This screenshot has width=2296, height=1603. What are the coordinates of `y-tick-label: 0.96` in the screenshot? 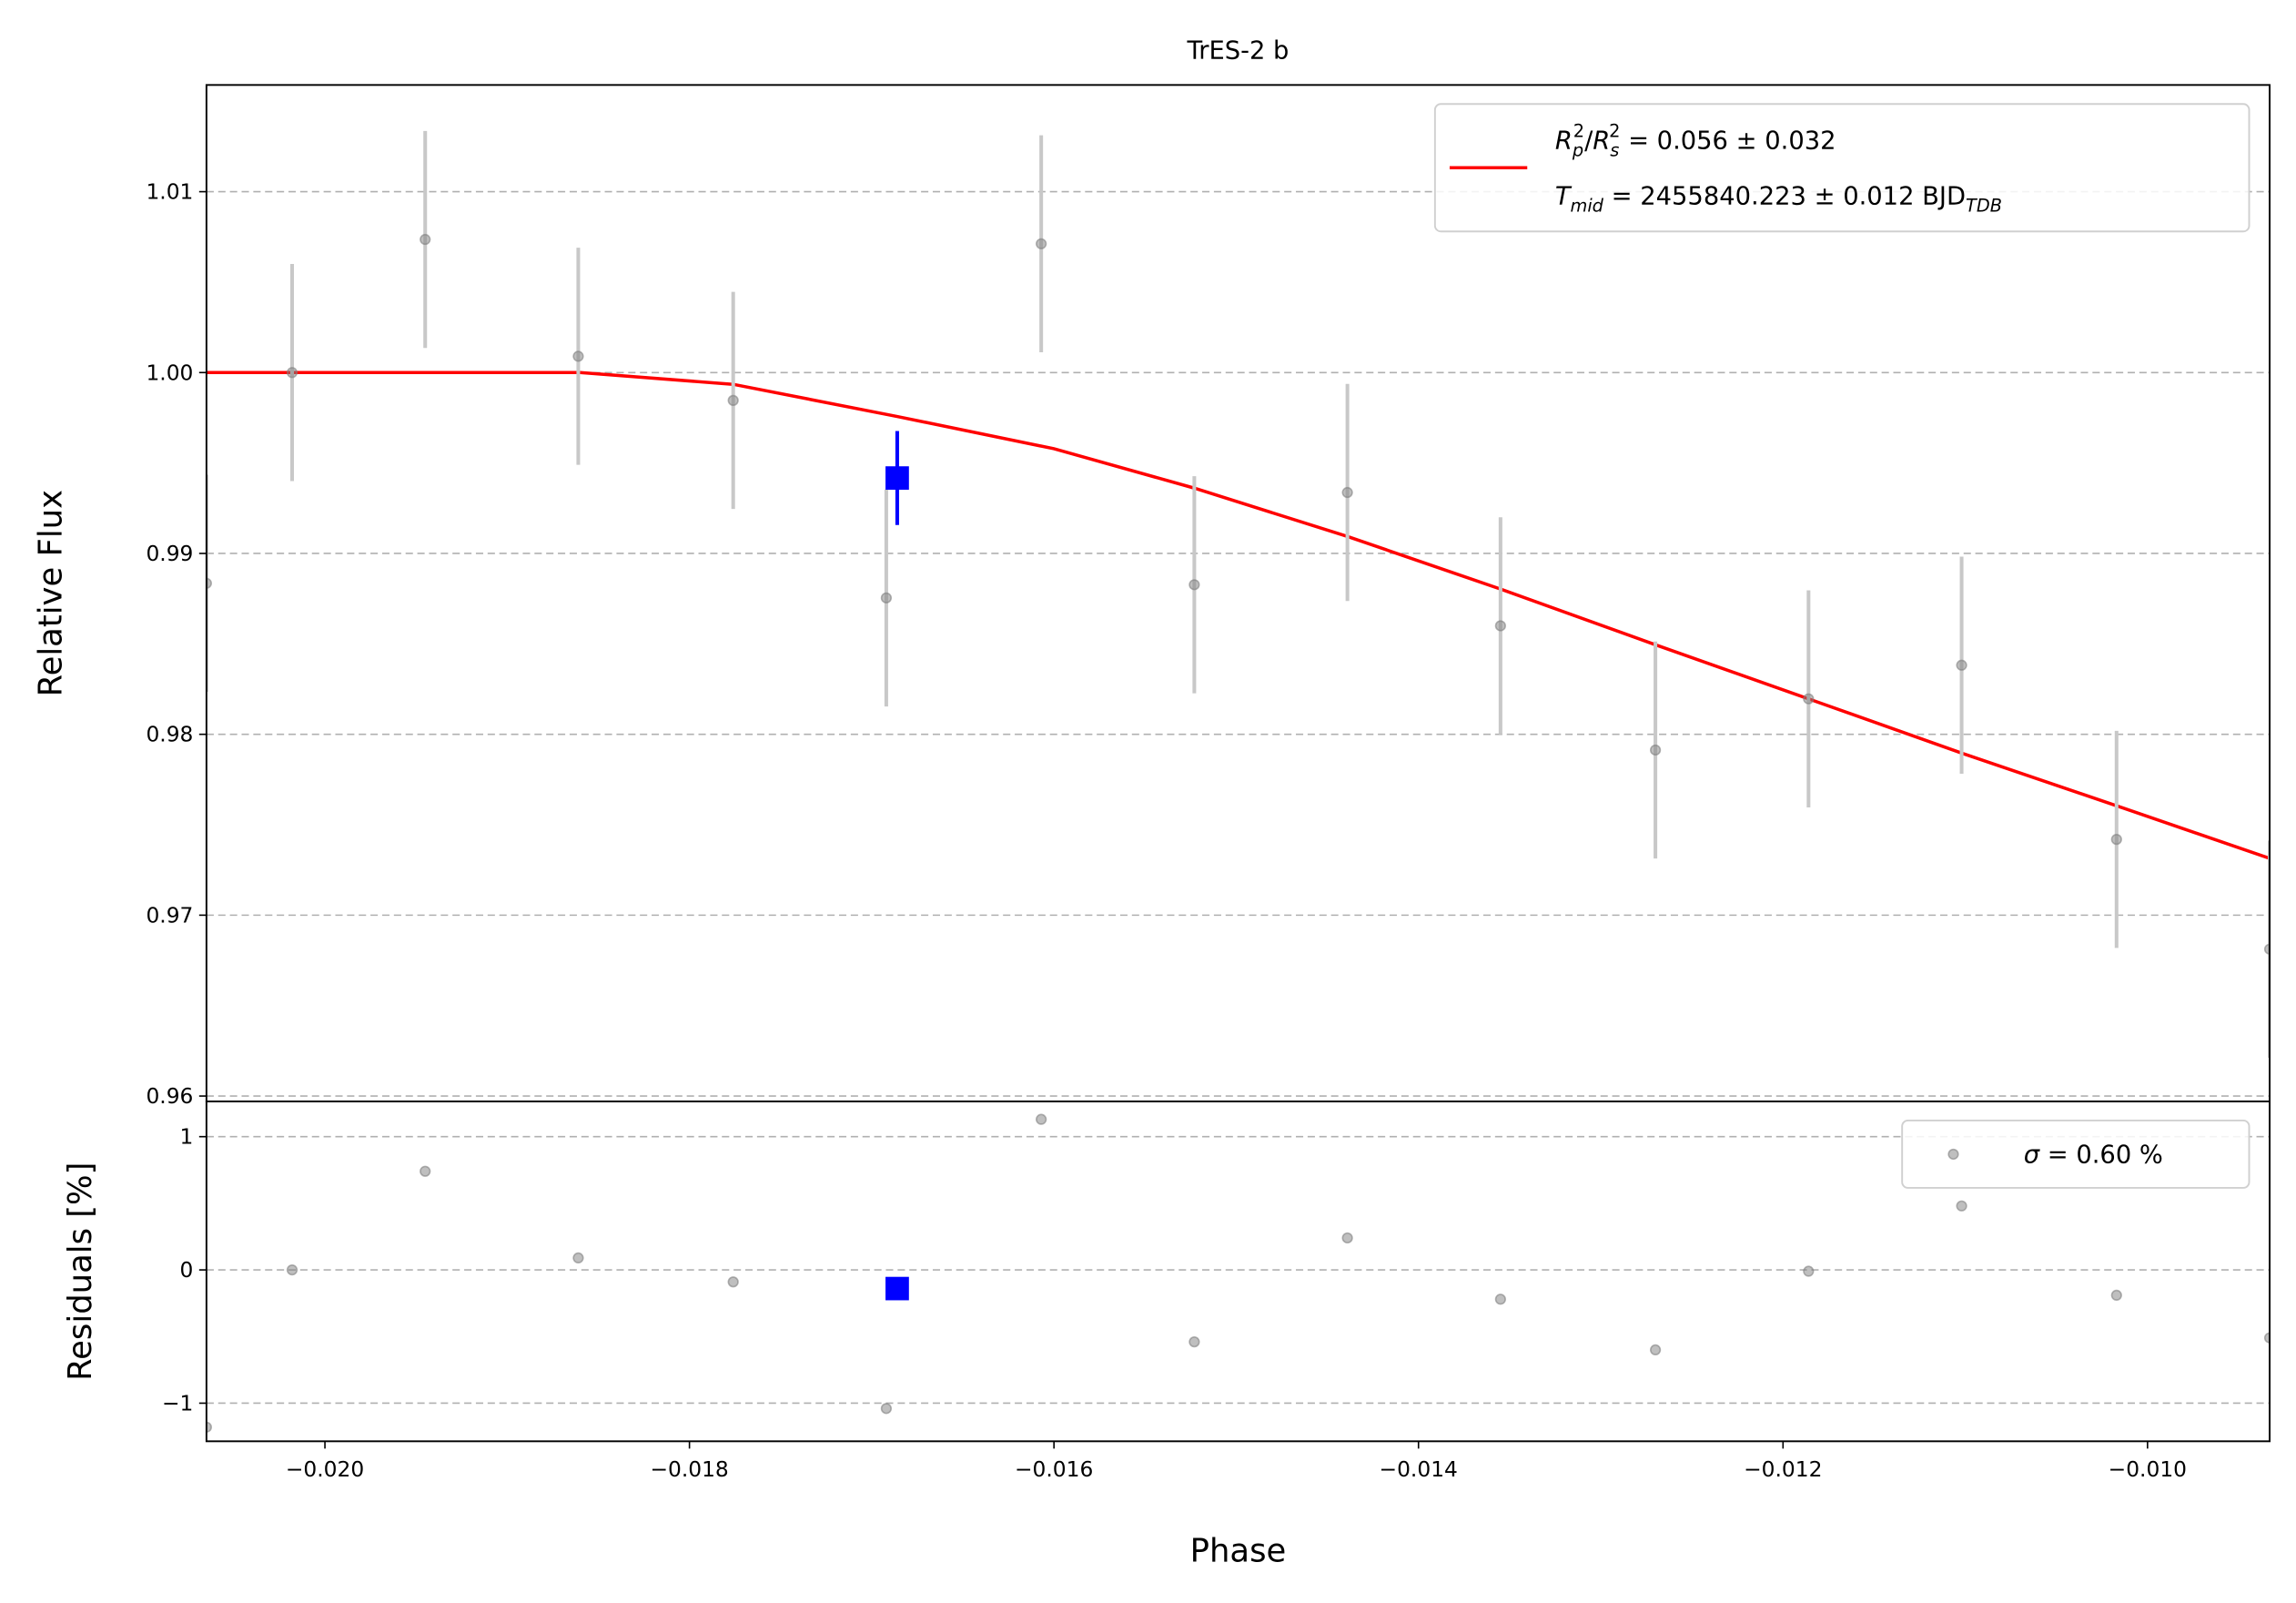 It's located at (169, 1096).